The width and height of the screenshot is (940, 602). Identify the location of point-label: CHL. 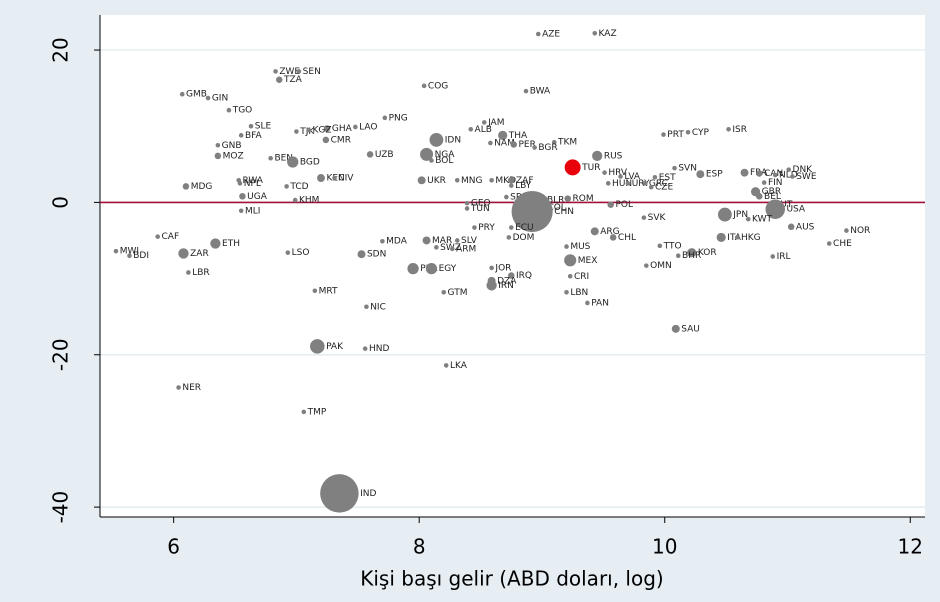
(627, 238).